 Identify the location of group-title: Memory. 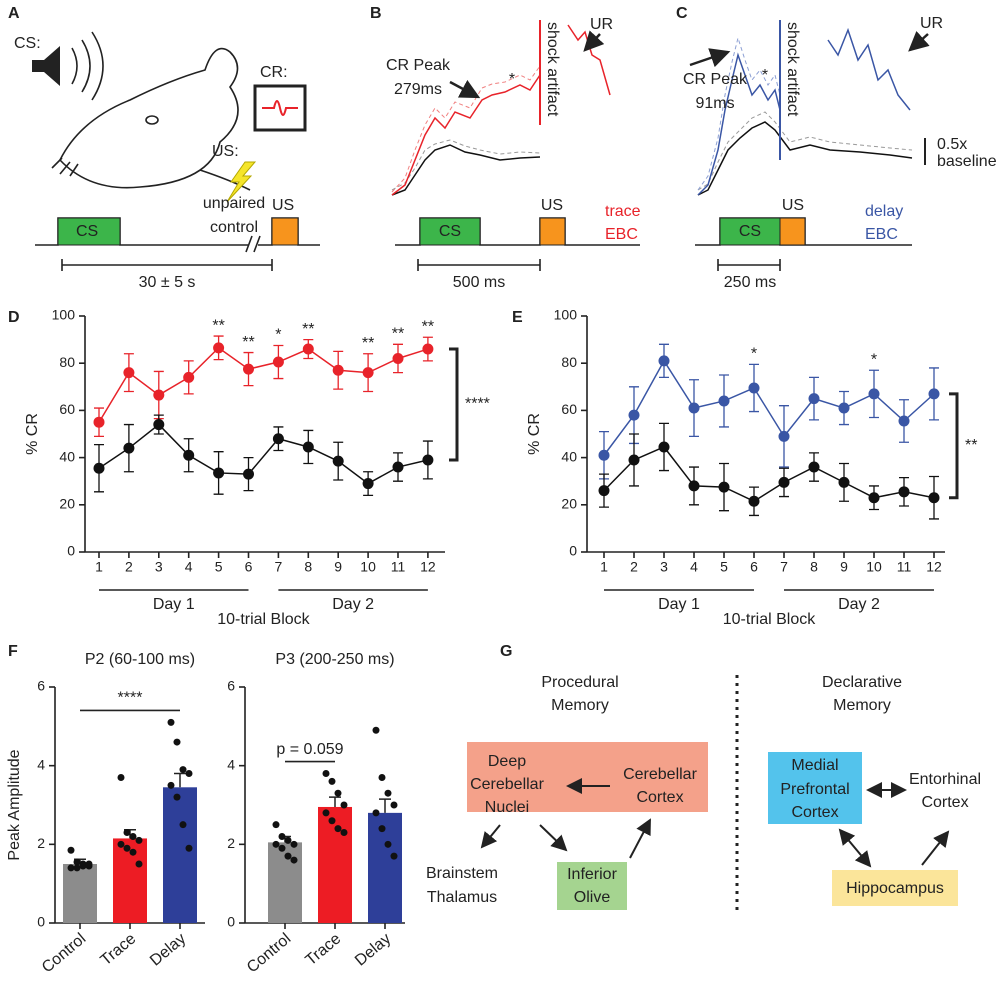
(862, 705).